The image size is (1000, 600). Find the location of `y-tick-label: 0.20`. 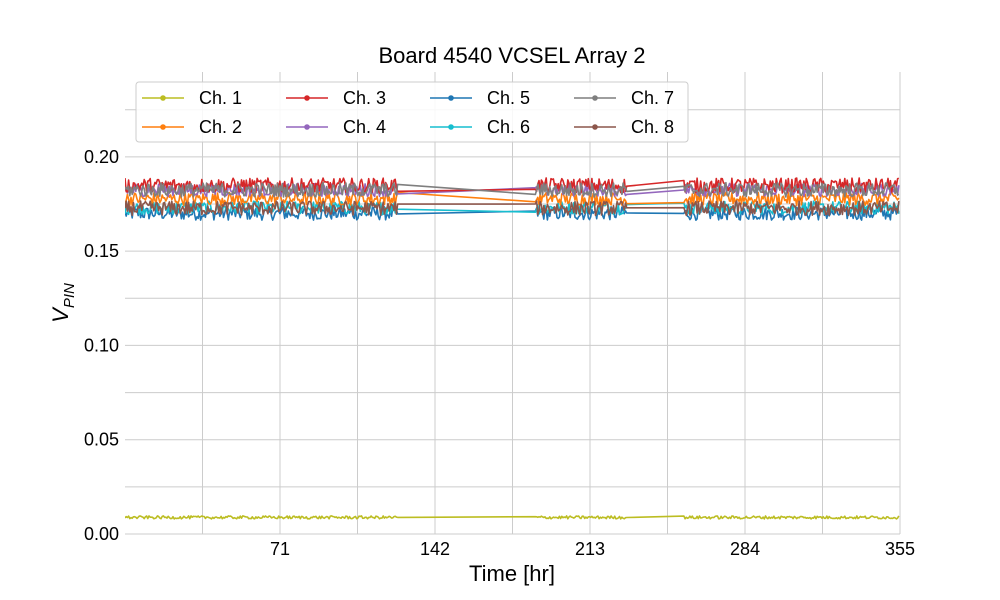

y-tick-label: 0.20 is located at coordinates (101, 157).